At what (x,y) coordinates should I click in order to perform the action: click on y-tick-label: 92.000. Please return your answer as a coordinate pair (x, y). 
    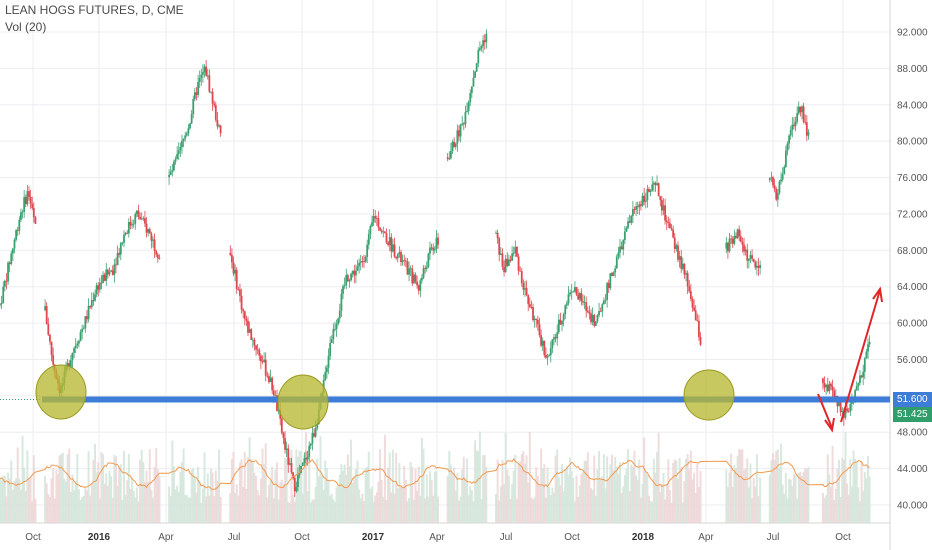
    Looking at the image, I should click on (912, 33).